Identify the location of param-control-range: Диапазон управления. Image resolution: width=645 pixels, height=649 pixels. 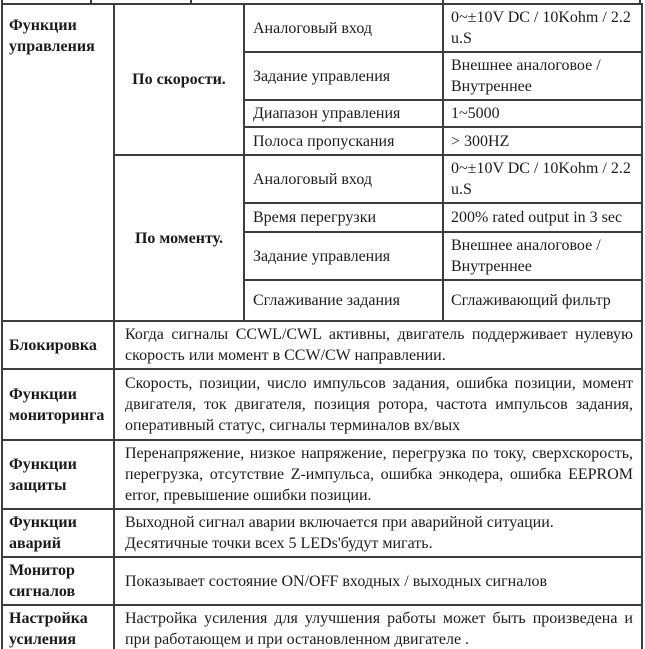
(343, 113).